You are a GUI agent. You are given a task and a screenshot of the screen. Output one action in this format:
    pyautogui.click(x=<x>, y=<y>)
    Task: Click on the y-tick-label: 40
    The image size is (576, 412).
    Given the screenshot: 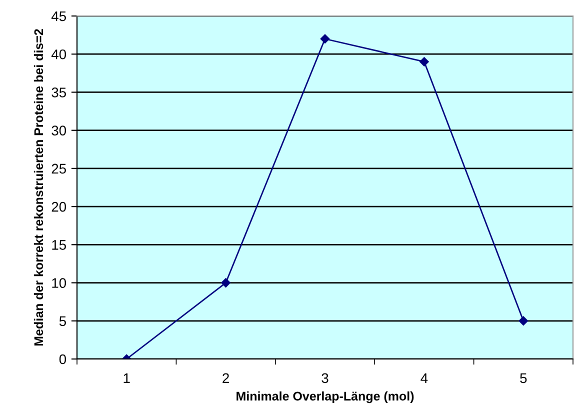 What is the action you would take?
    pyautogui.click(x=58, y=54)
    